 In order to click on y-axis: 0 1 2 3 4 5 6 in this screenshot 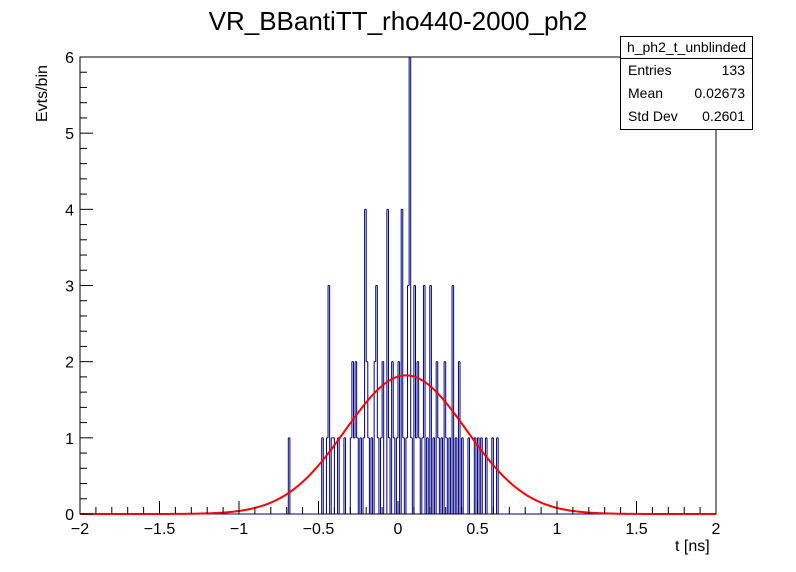, I will do `click(79, 287)`.